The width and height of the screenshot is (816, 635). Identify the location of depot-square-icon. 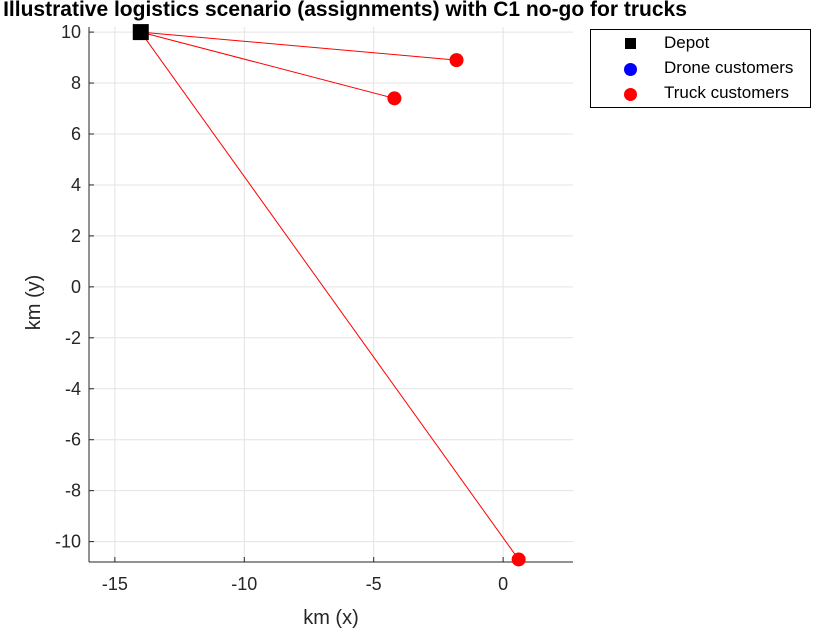
(630, 43).